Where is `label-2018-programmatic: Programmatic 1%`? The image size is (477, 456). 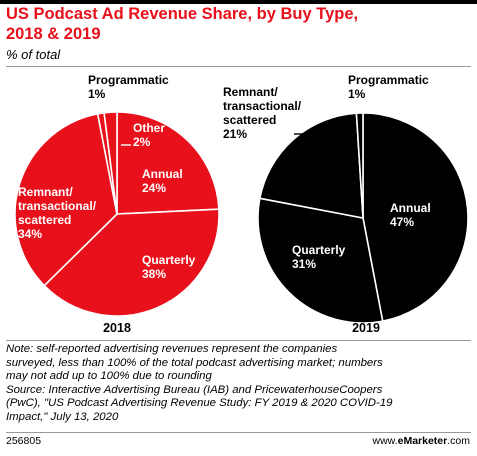 label-2018-programmatic: Programmatic 1% is located at coordinates (128, 87).